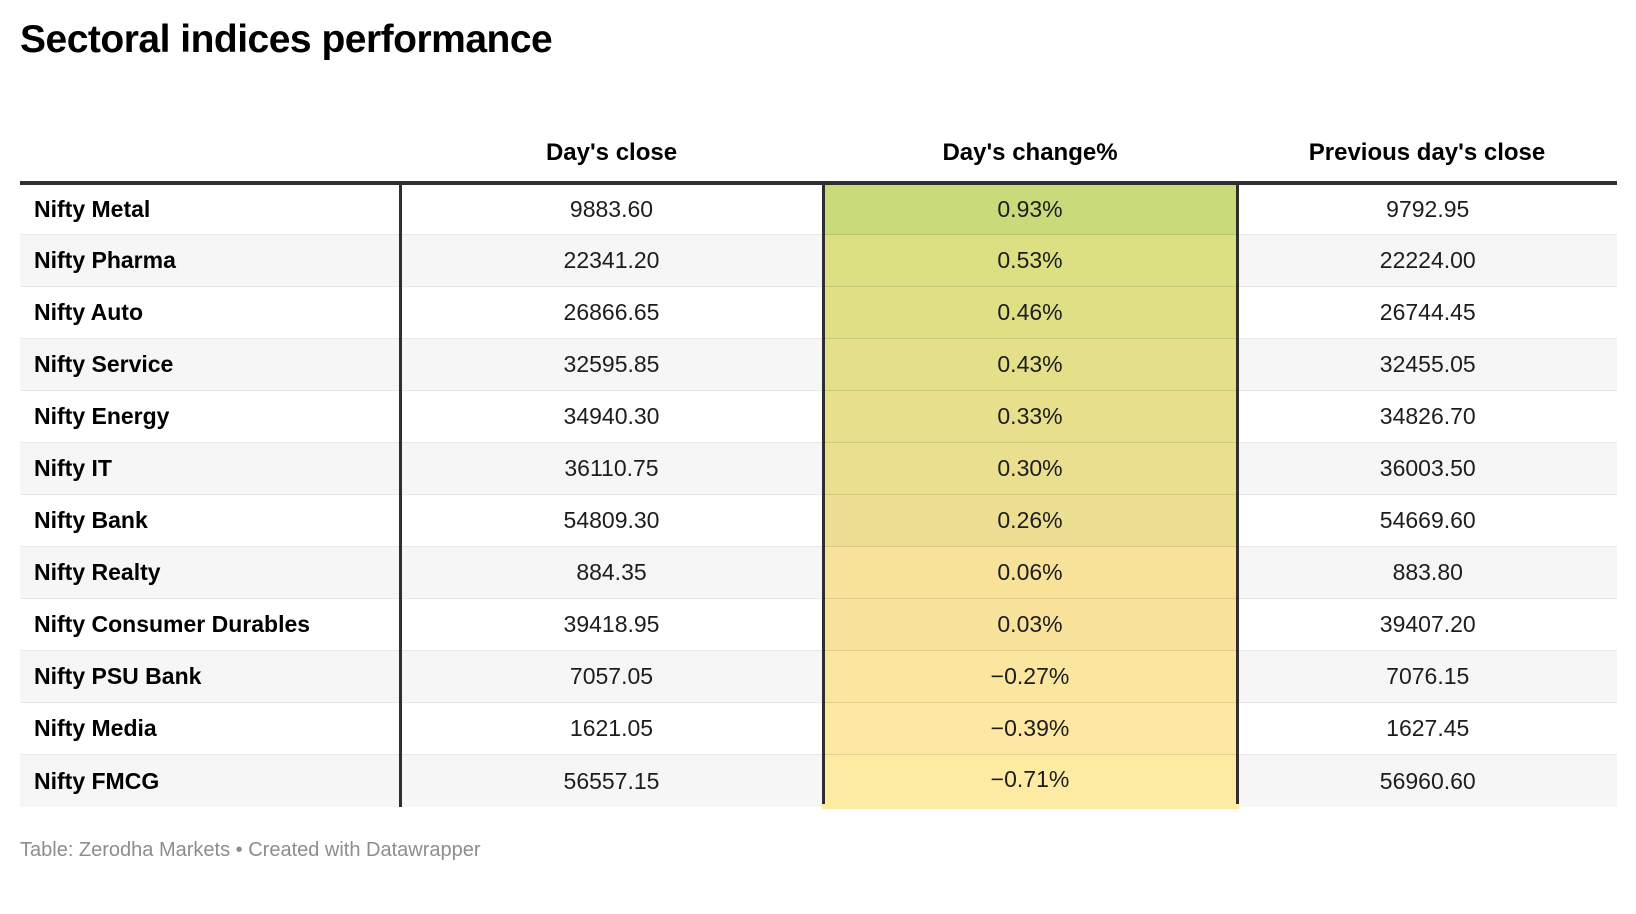 This screenshot has width=1636, height=914. I want to click on days-change-cell: −0.71%, so click(1029, 782).